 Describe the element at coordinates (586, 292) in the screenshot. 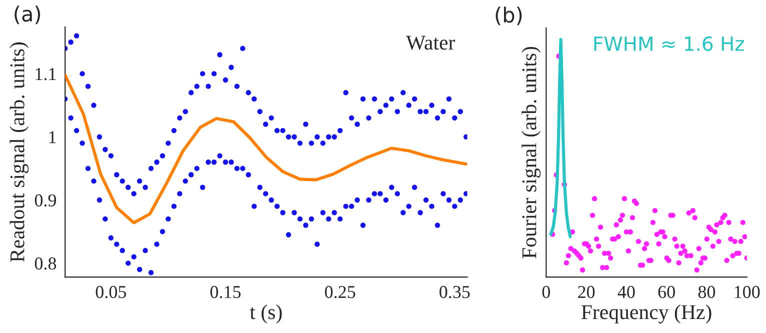

I see `x-tick-label: 20` at that location.